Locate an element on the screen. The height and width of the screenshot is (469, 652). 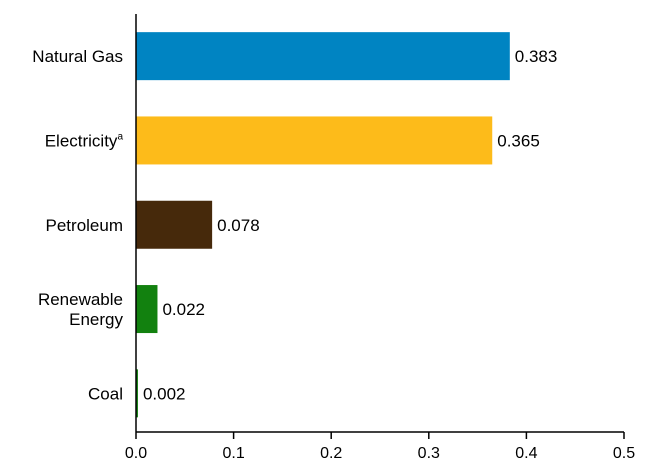
category-label-electricity: Electricitya is located at coordinates (84, 140).